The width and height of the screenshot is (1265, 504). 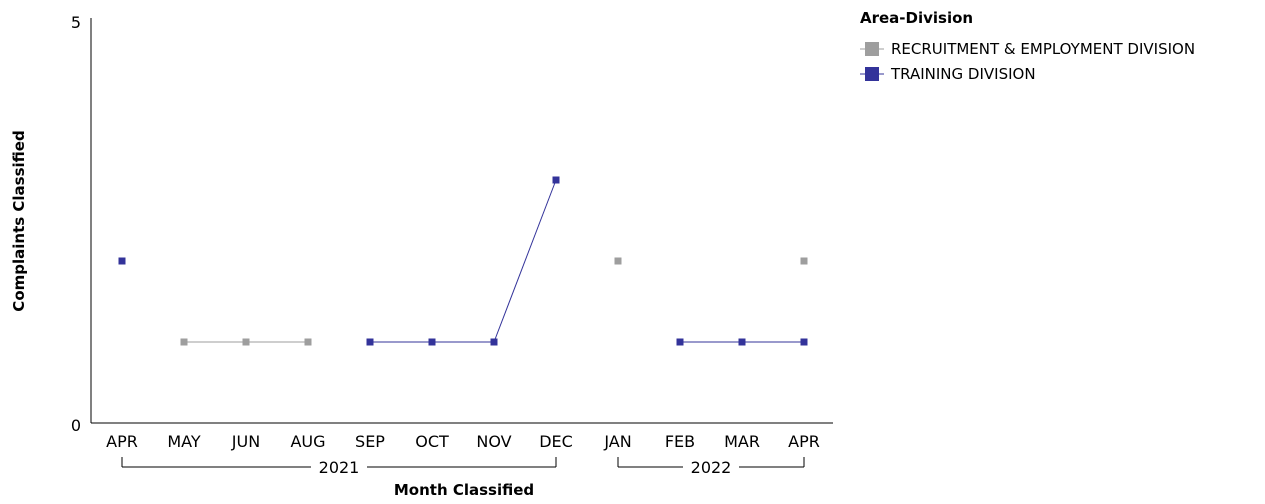 What do you see at coordinates (76, 22) in the screenshot?
I see `y-tick-label-max: 5` at bounding box center [76, 22].